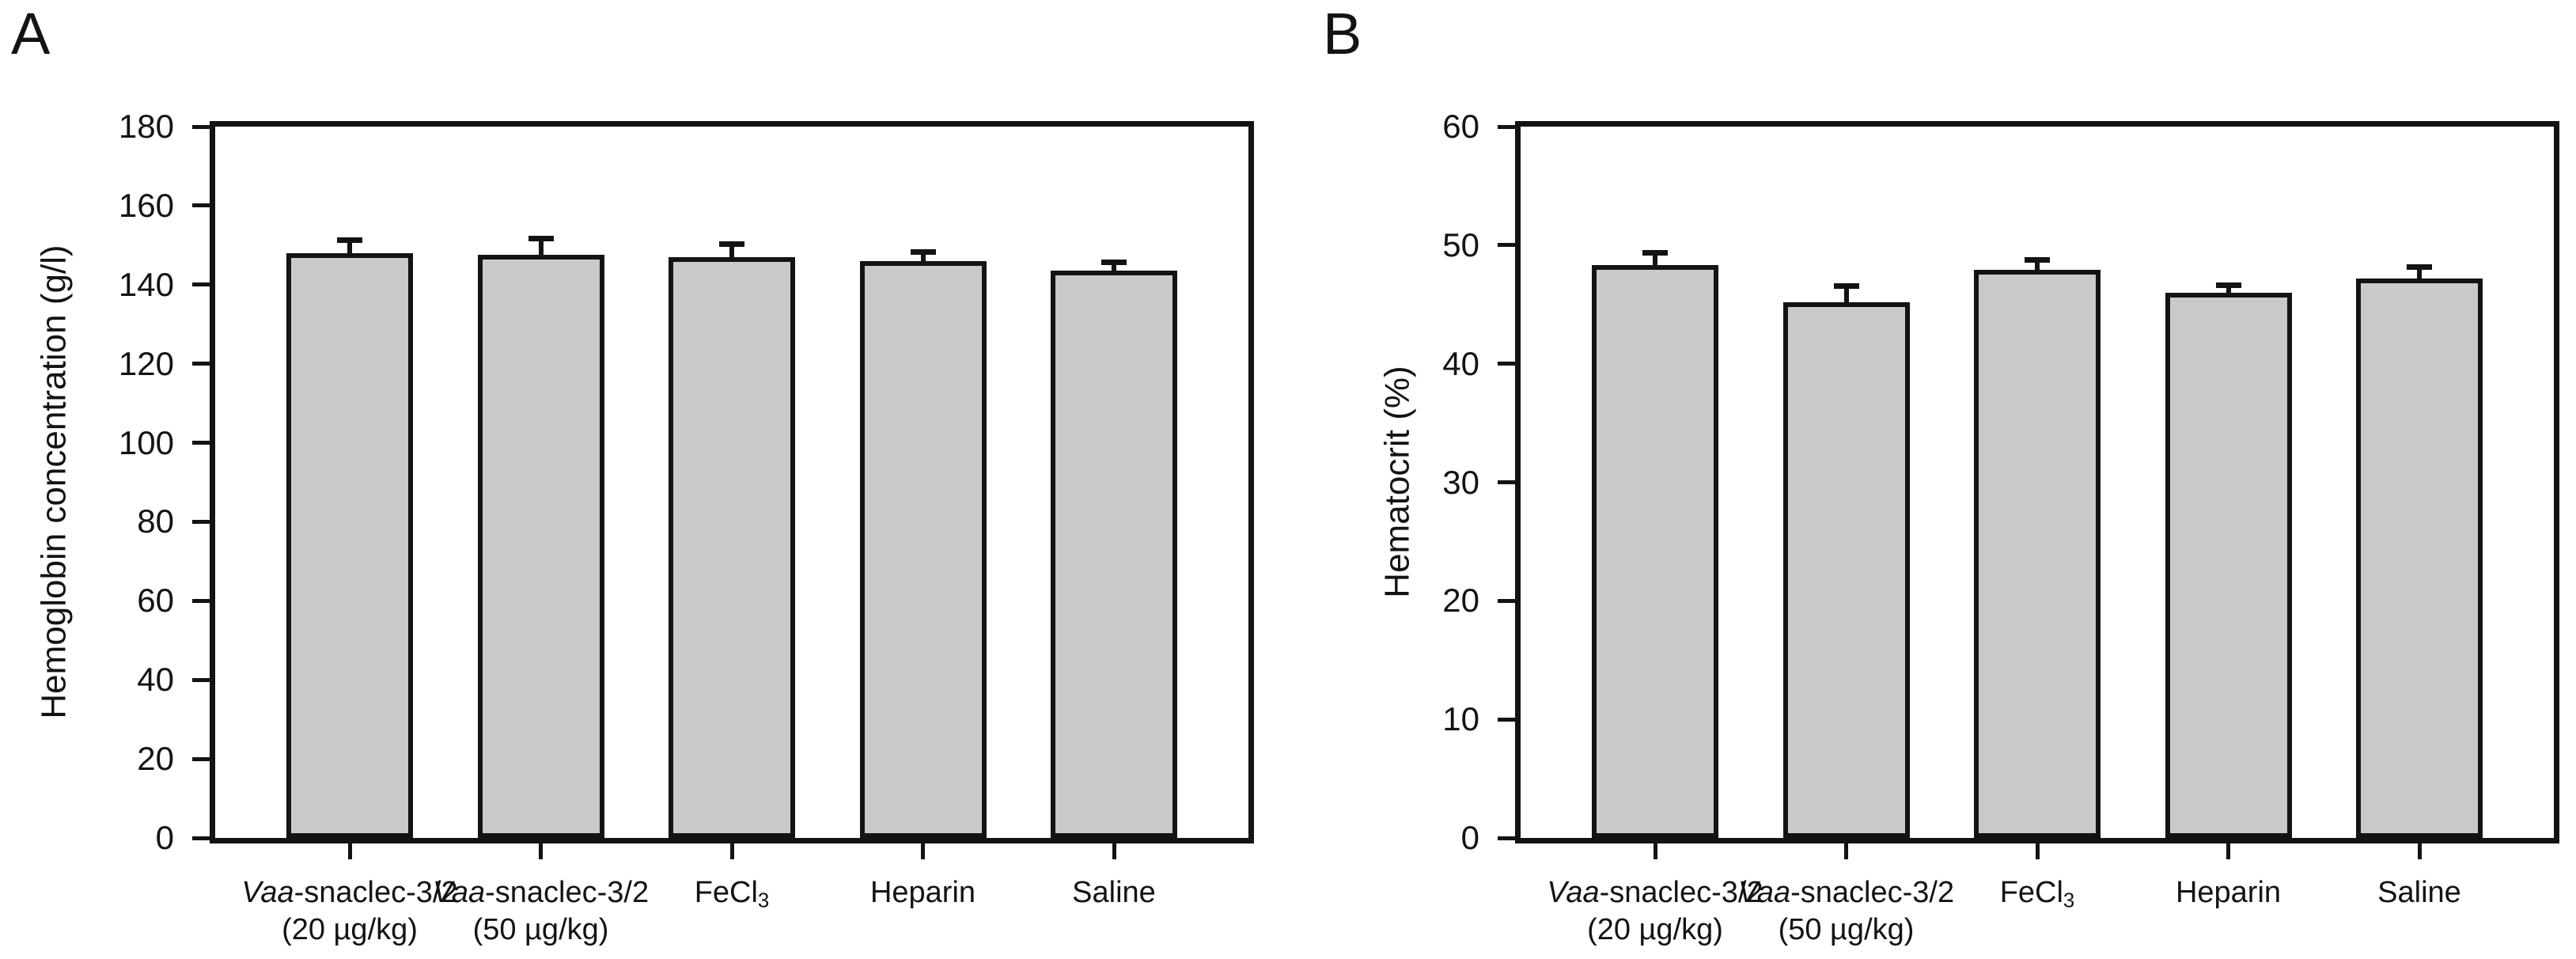 This screenshot has height=959, width=2576. I want to click on y-tick-label: 30, so click(1460, 482).